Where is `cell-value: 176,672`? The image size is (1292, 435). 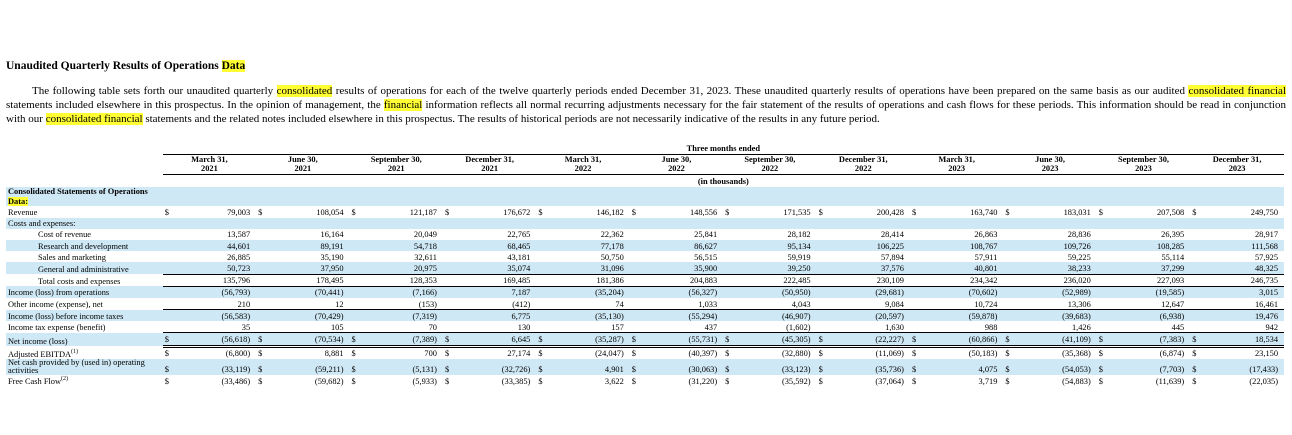 cell-value: 176,672 is located at coordinates (517, 213).